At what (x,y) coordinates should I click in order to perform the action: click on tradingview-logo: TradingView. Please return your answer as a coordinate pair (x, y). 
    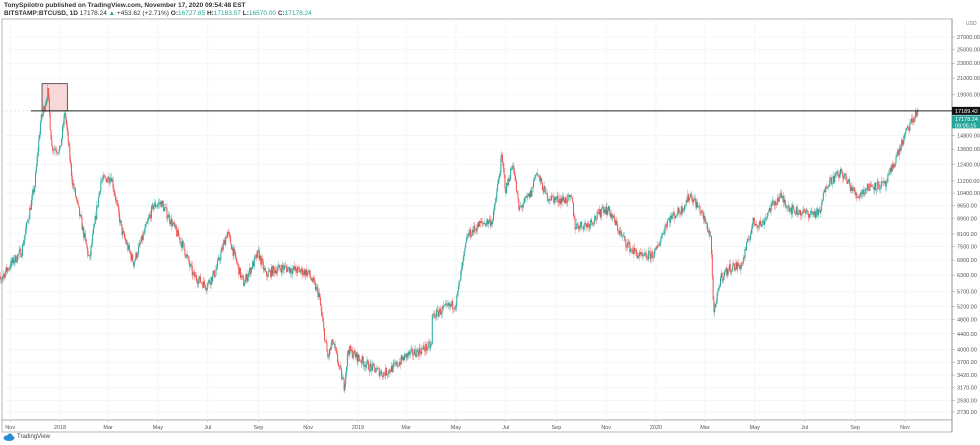
    Looking at the image, I should click on (26, 437).